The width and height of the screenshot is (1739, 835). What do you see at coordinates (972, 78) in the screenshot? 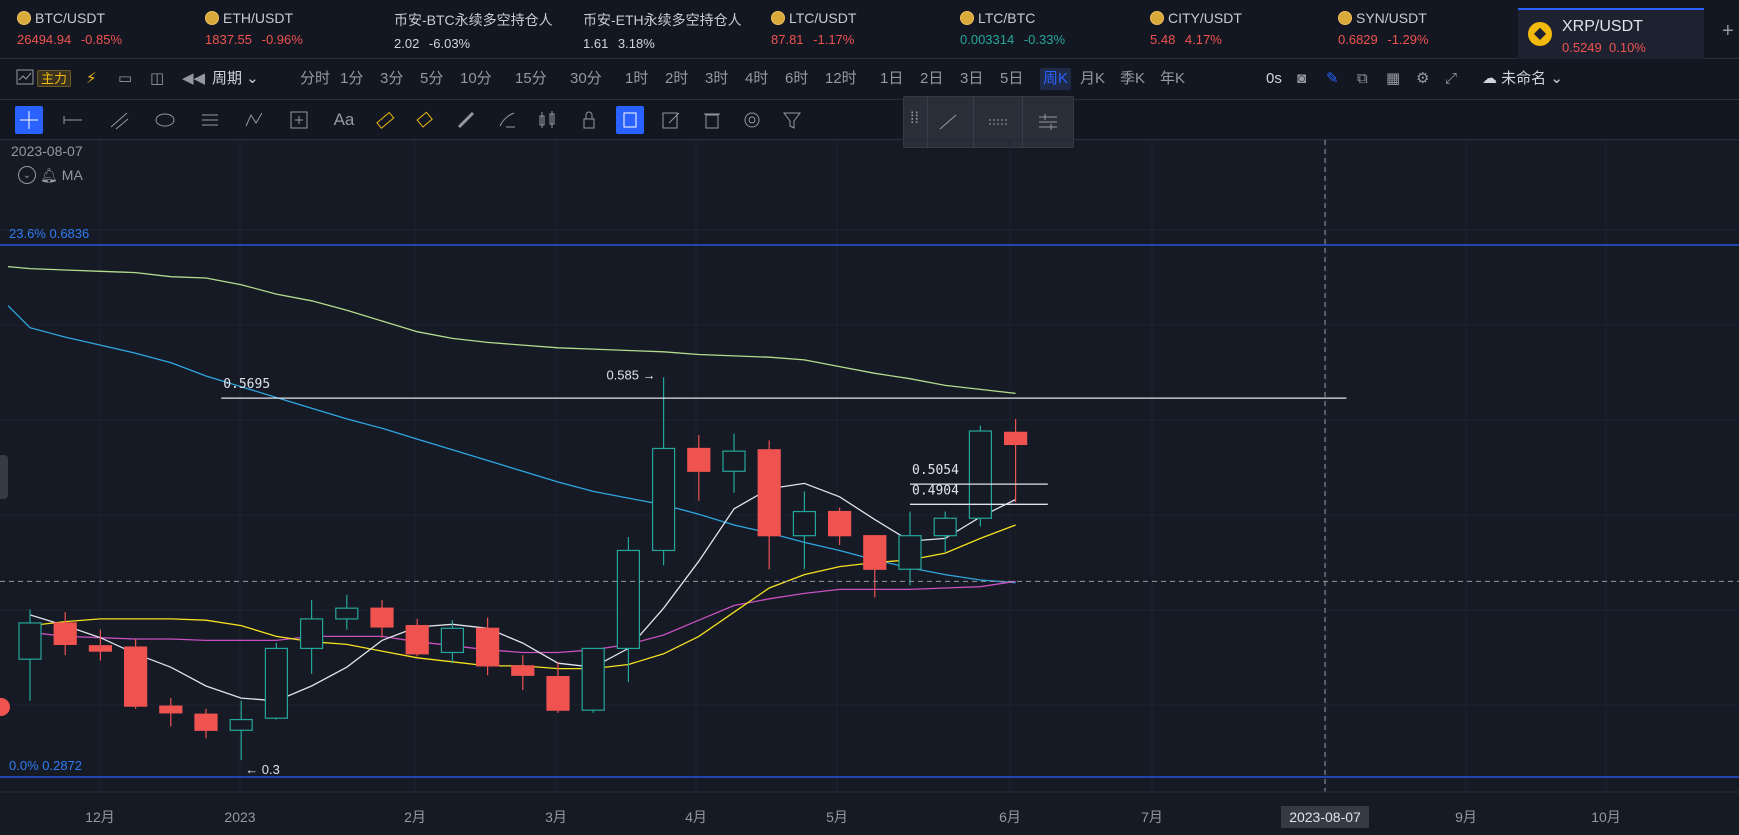
I see `interval-3日: 3日` at bounding box center [972, 78].